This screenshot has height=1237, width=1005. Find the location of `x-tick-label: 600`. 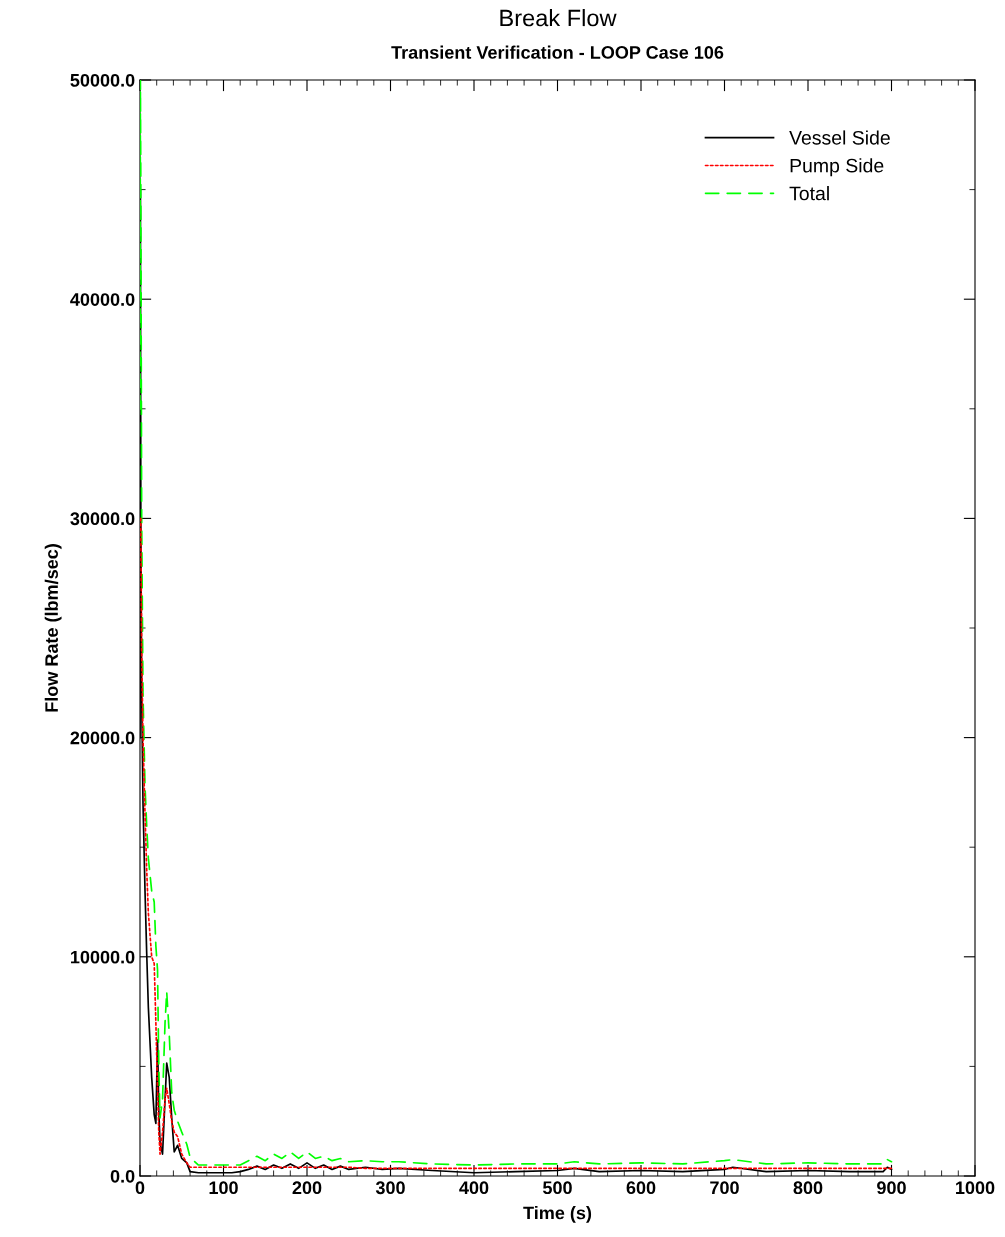

x-tick-label: 600 is located at coordinates (641, 1188).